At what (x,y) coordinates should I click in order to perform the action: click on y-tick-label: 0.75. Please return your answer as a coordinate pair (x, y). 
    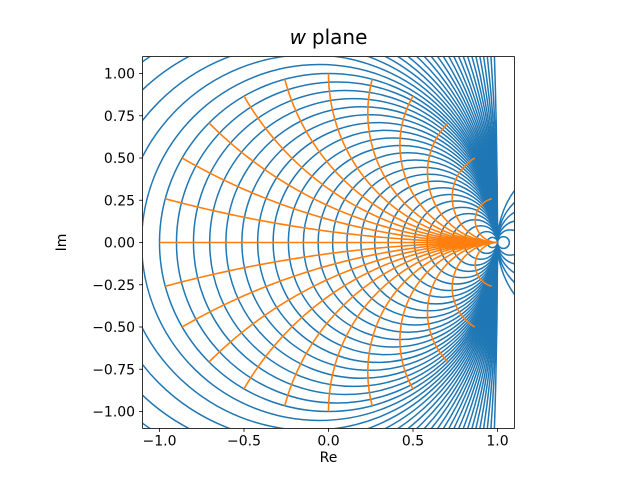
    Looking at the image, I should click on (119, 117).